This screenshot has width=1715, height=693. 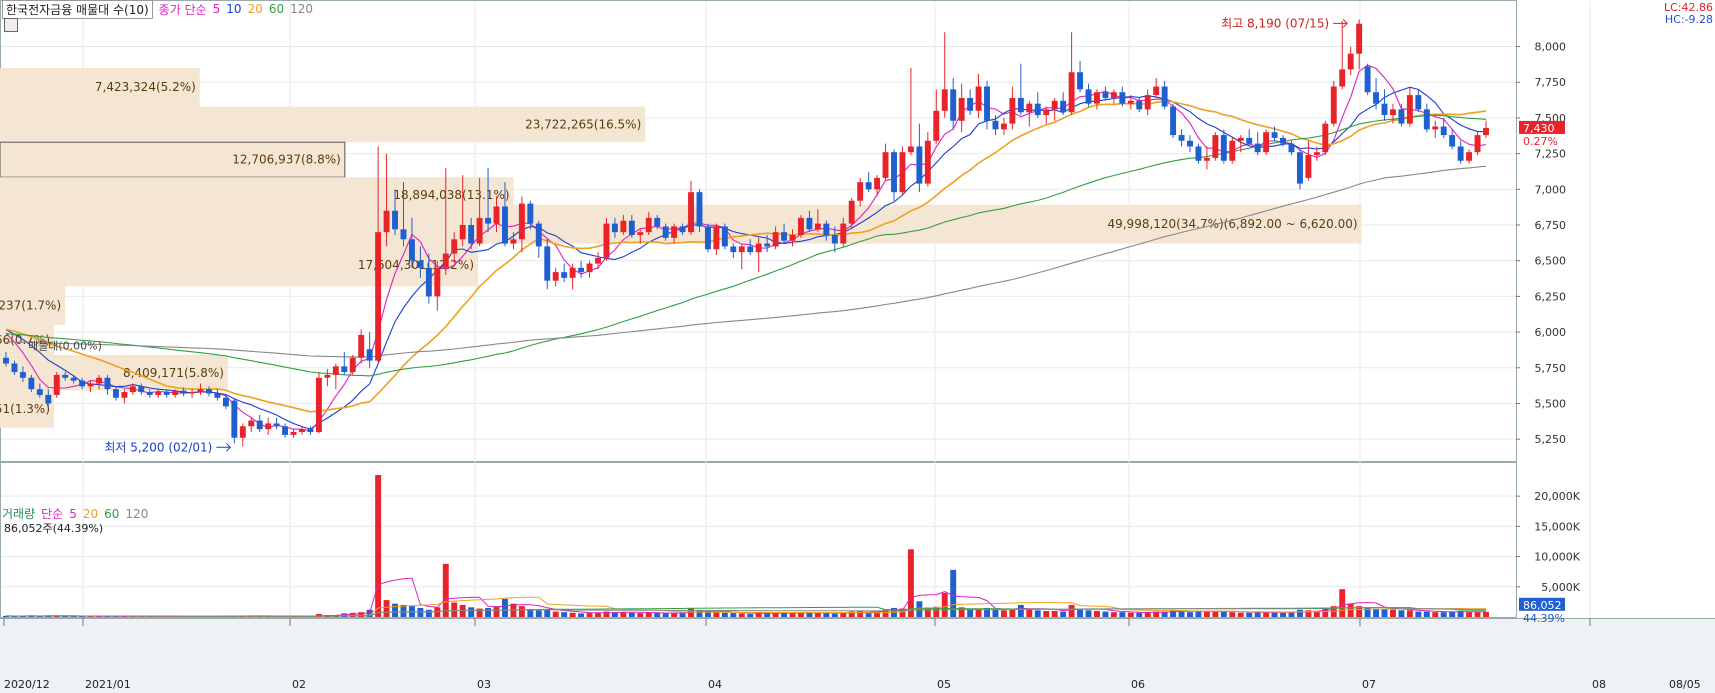 I want to click on volume-profile-label: 8,409,171(5.8%), so click(x=173, y=373).